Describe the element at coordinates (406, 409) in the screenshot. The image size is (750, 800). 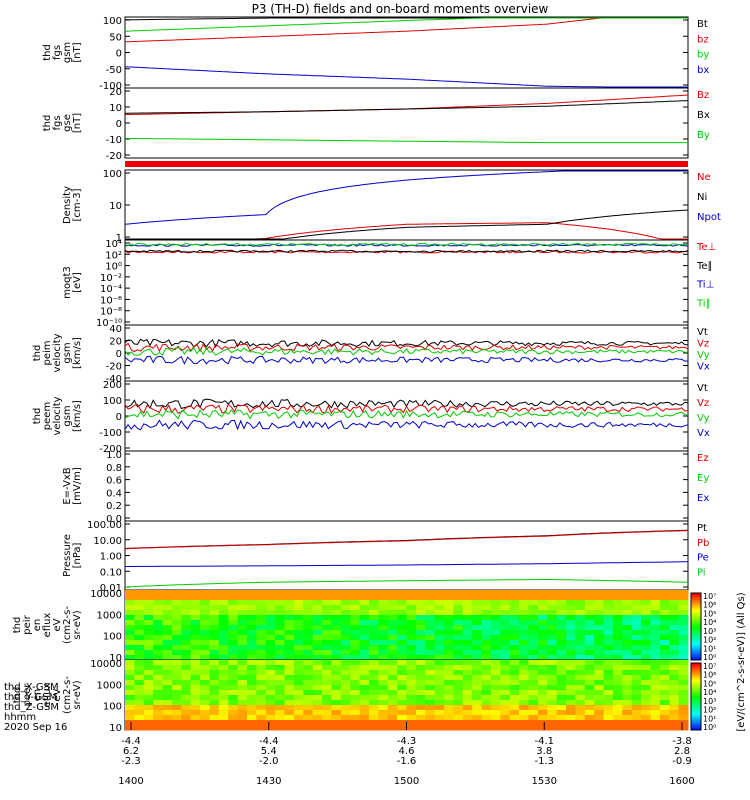
I see `series-Vz` at that location.